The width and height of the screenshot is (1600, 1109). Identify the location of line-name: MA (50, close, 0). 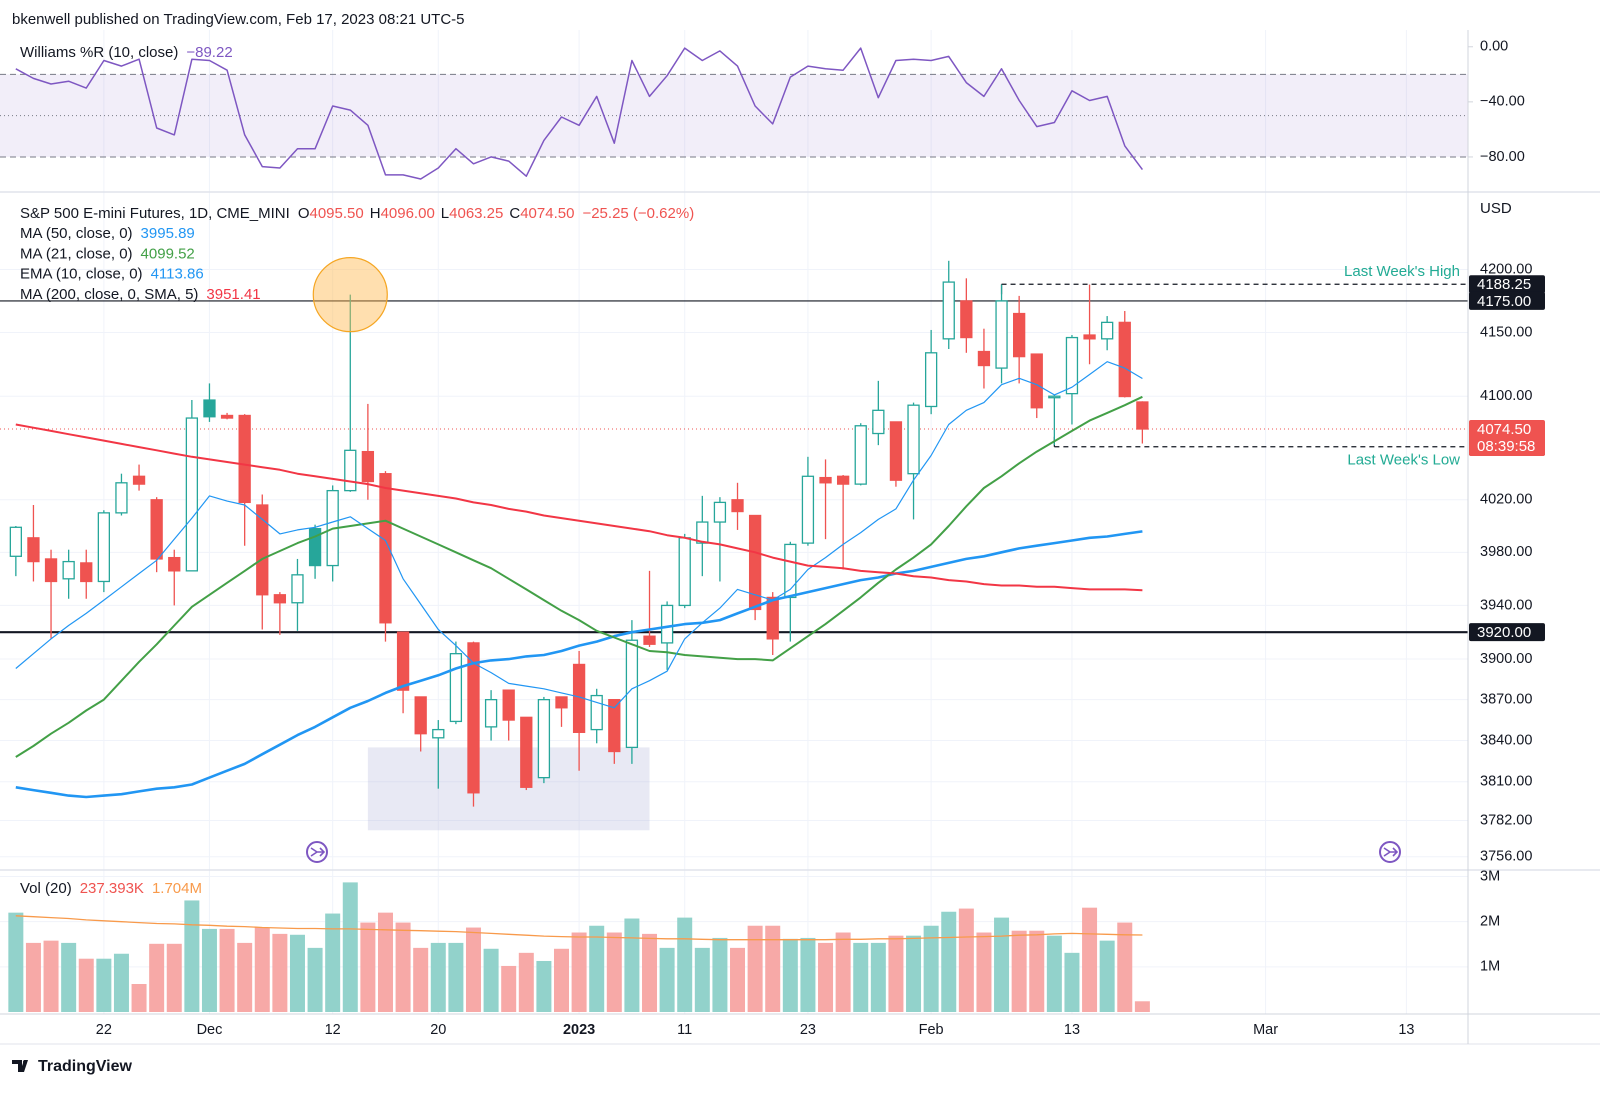
(76, 233).